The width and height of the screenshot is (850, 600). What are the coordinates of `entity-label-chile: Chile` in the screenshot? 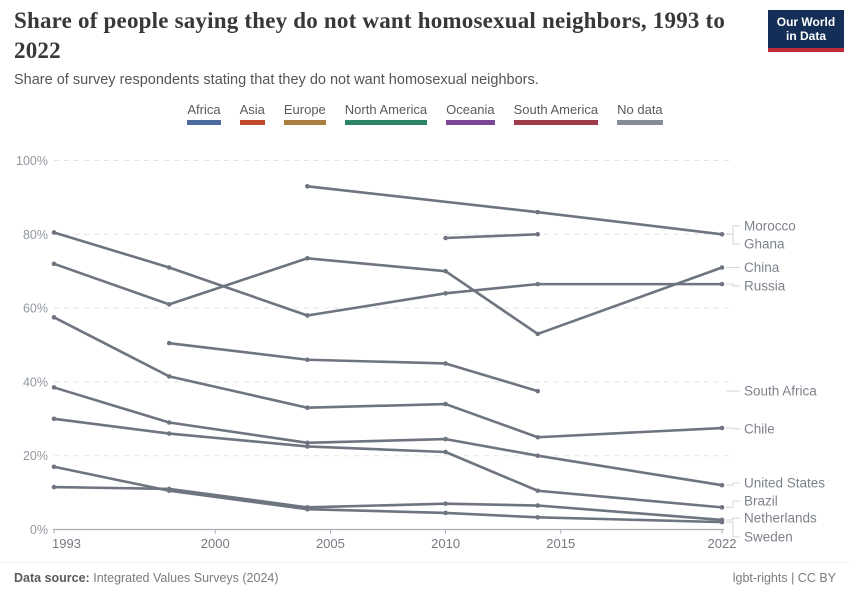 It's located at (759, 428).